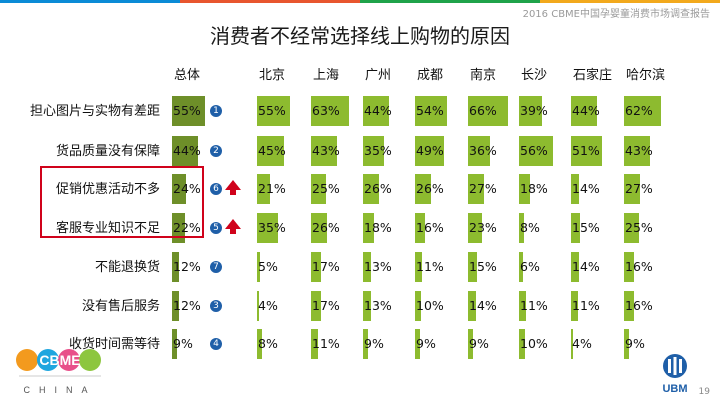  What do you see at coordinates (430, 75) in the screenshot?
I see `column-header: 成都` at bounding box center [430, 75].